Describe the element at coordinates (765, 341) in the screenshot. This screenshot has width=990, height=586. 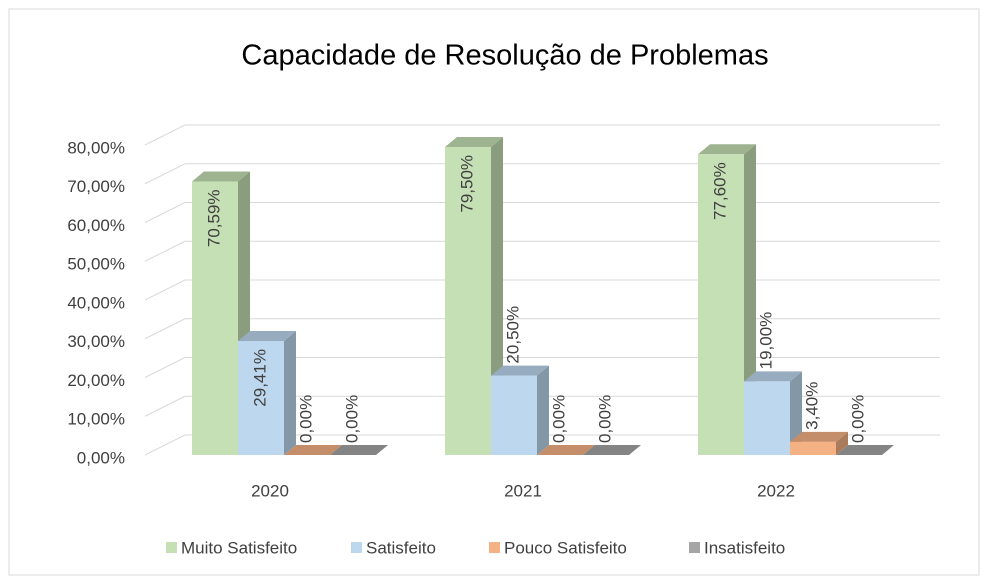
I see `data-label: 19,00%` at that location.